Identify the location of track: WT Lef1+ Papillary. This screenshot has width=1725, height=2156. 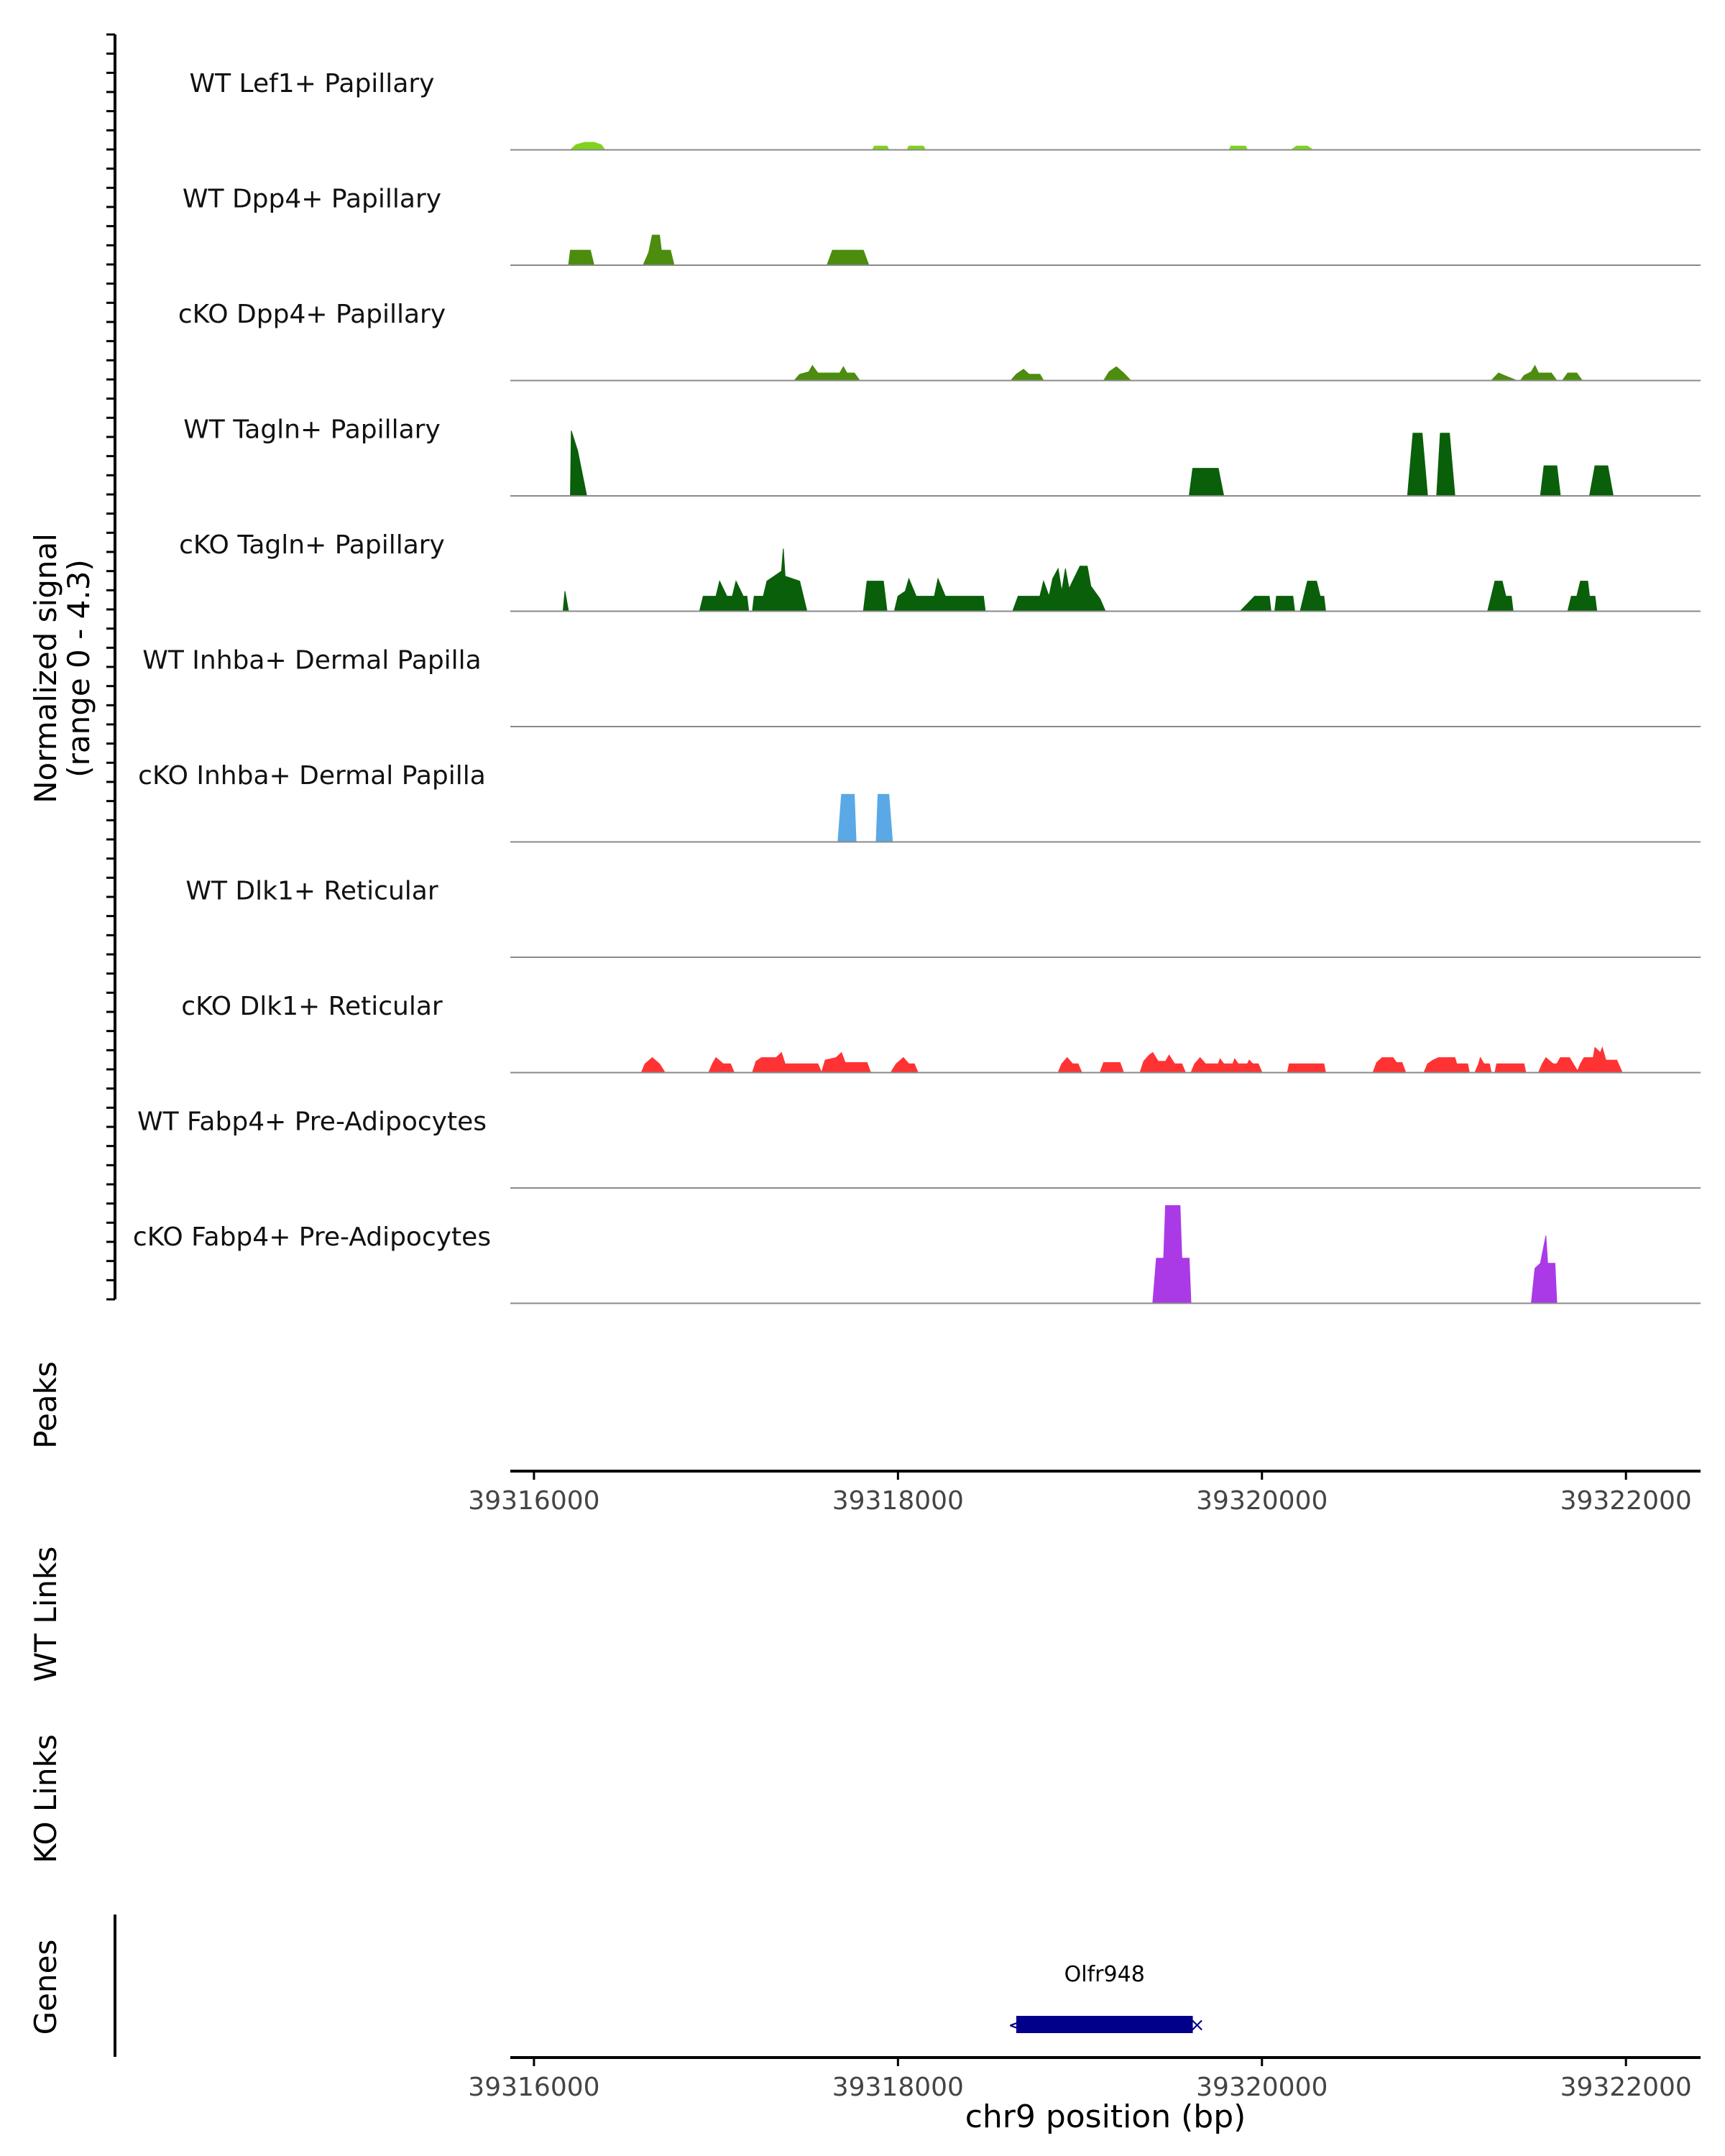
(945, 110).